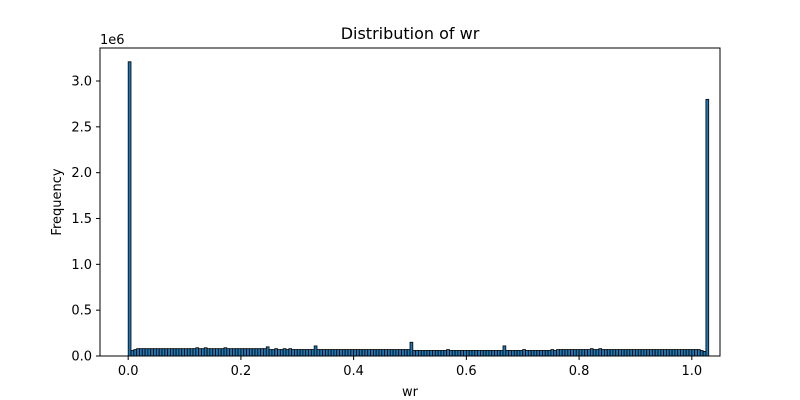  Describe the element at coordinates (85, 220) in the screenshot. I see `y-axis-ticks: 0.0 0.5 1.0 1.5 2.0 2.5 3.0` at that location.